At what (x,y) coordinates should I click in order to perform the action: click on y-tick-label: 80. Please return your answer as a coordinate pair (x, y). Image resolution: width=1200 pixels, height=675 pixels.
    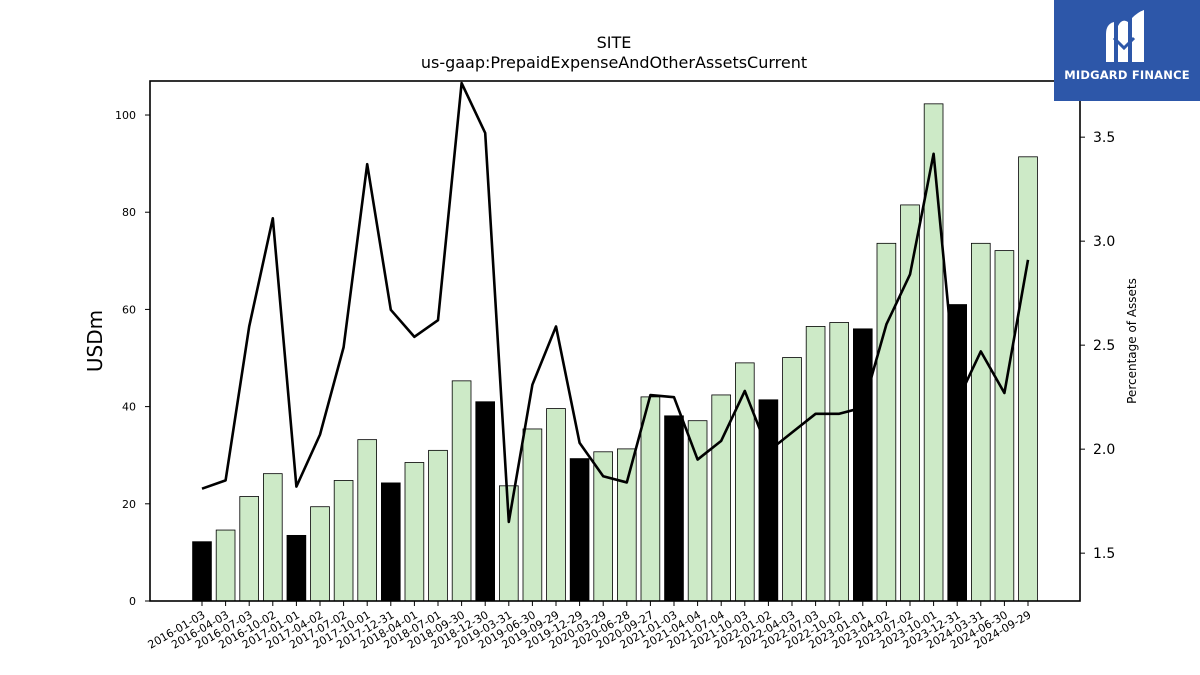
    Looking at the image, I should click on (129, 212).